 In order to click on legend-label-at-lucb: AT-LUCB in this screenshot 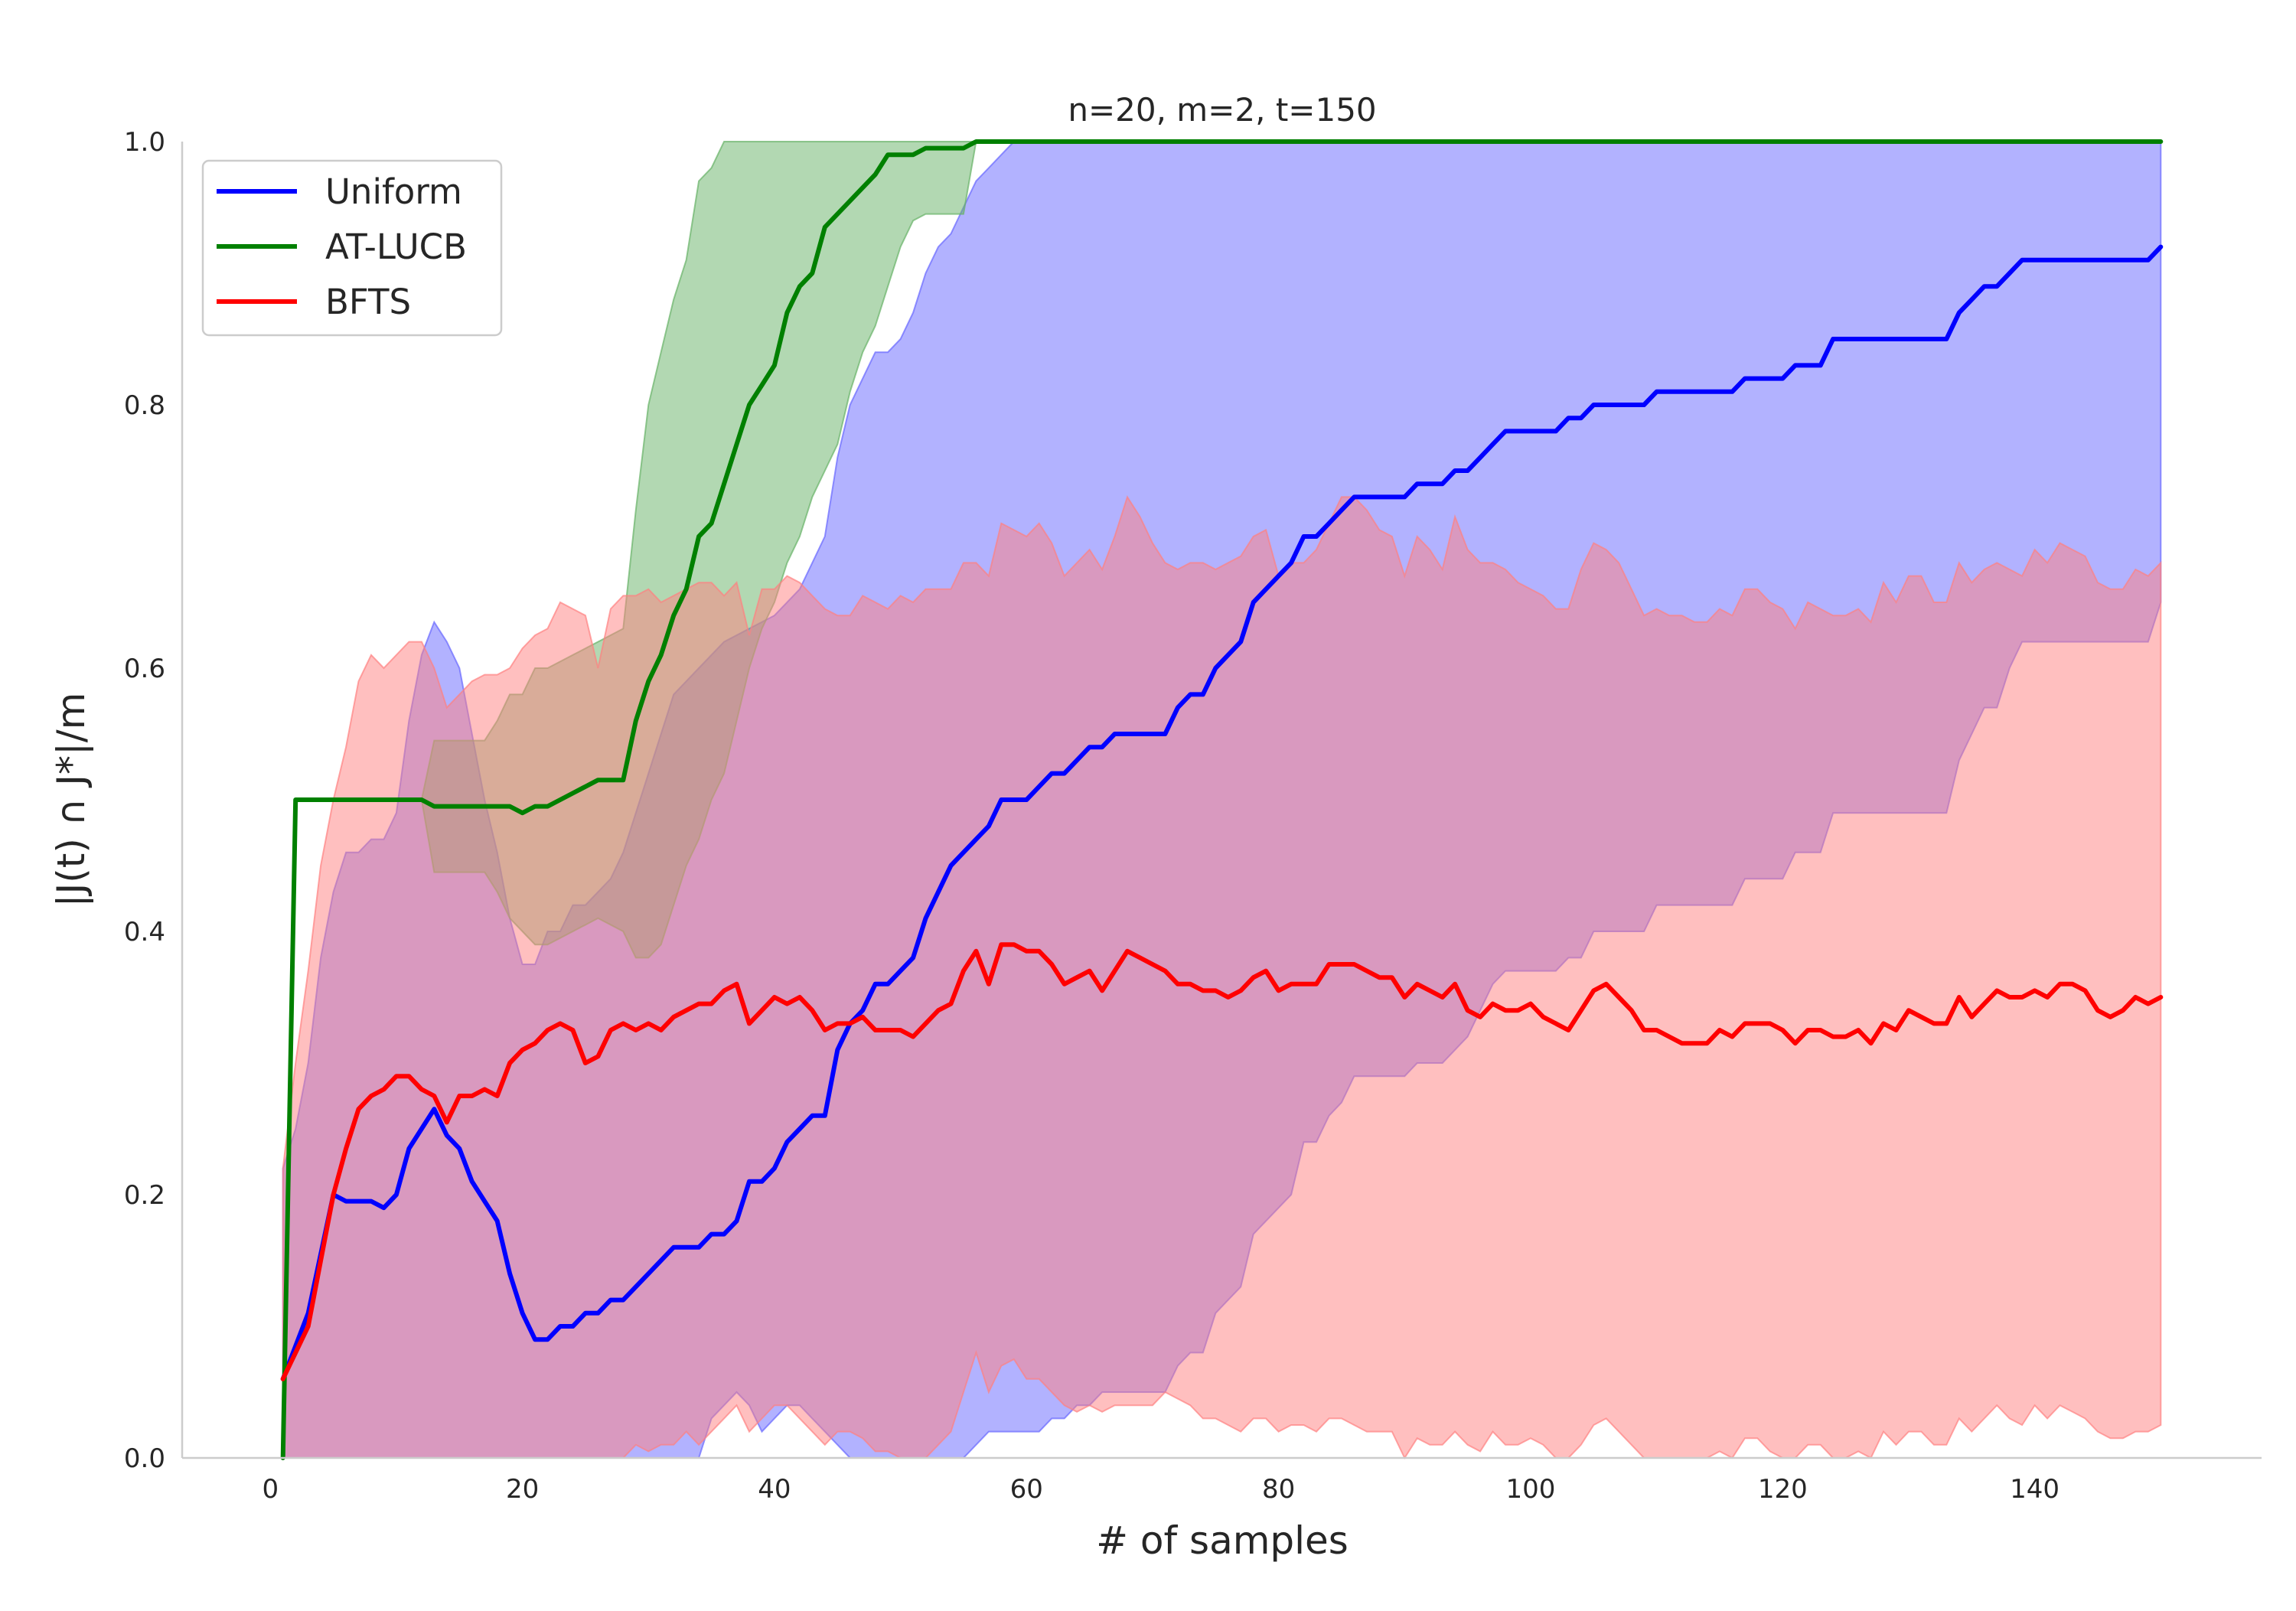, I will do `click(396, 247)`.